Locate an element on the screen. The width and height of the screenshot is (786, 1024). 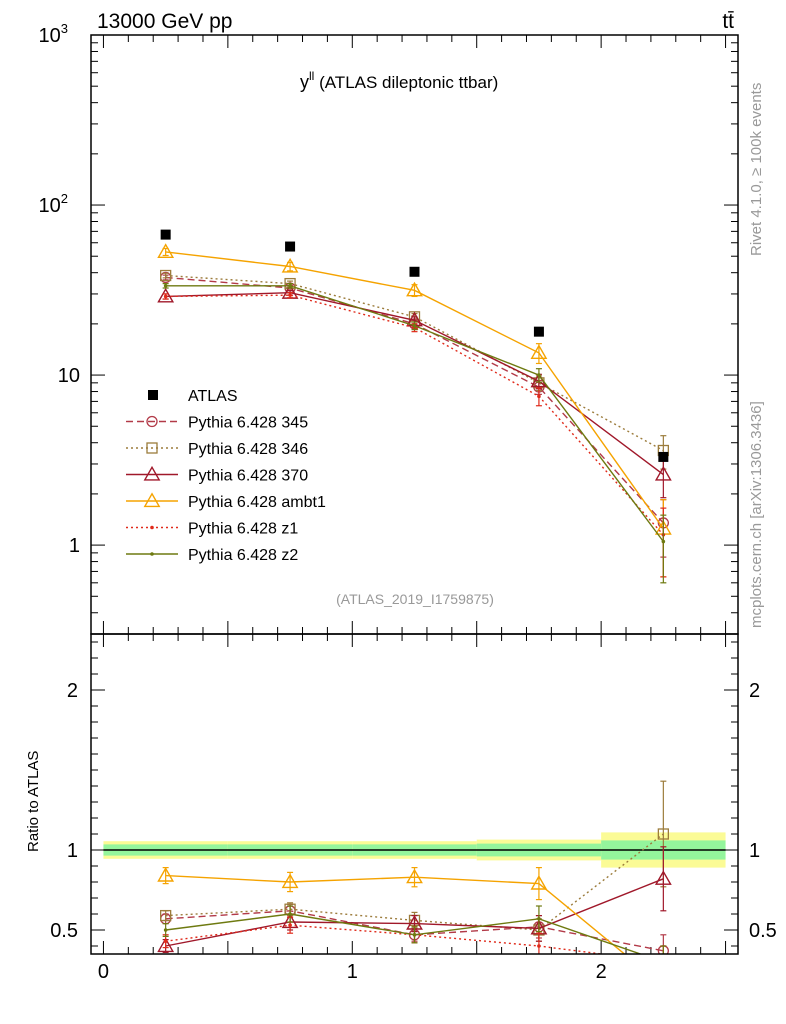
header-energy-label: 13000 GeV pp is located at coordinates (164, 21).